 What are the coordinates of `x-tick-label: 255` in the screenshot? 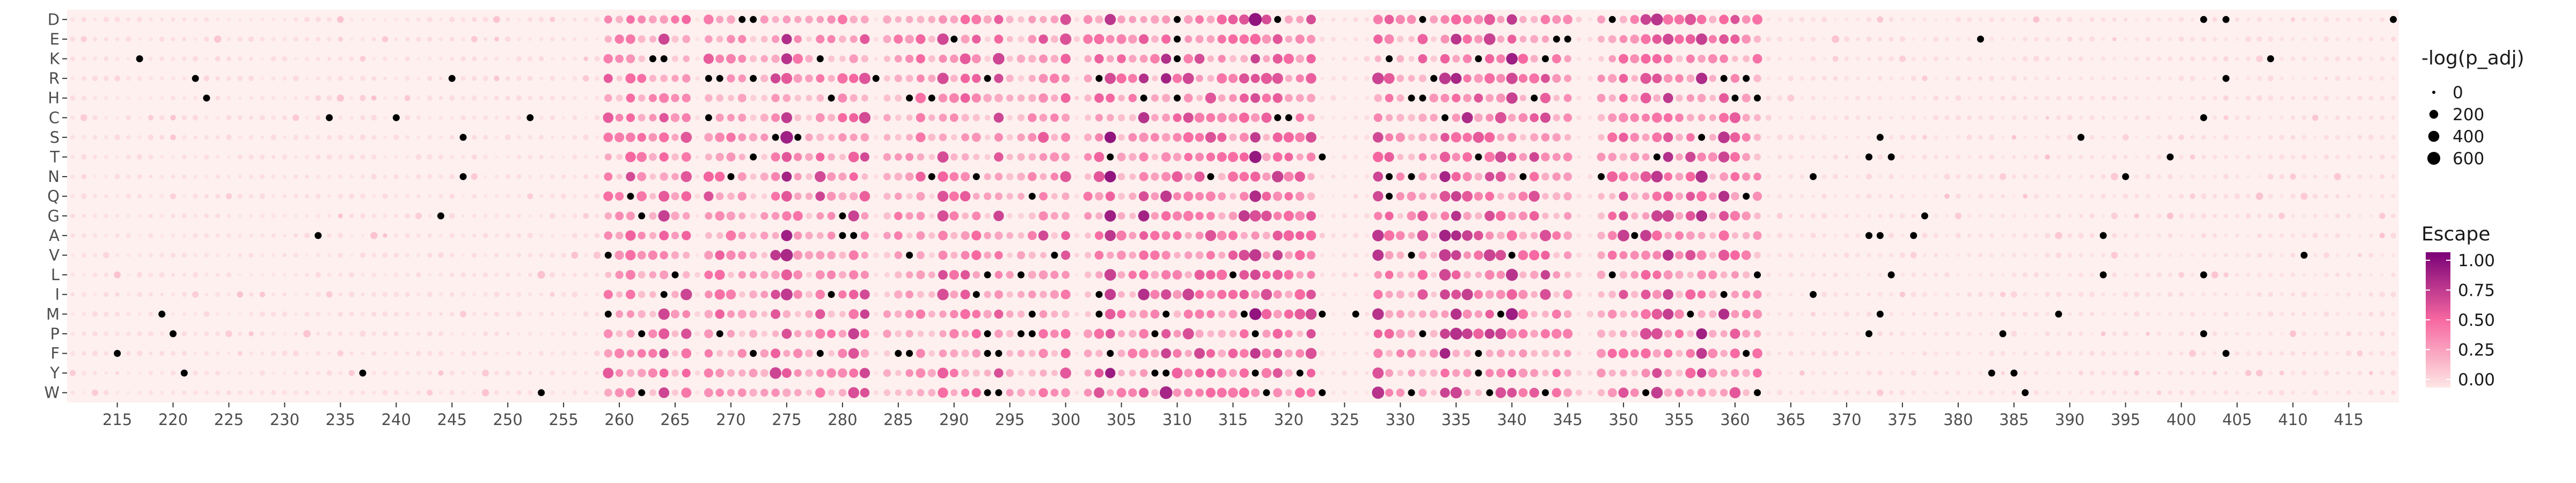 It's located at (563, 420).